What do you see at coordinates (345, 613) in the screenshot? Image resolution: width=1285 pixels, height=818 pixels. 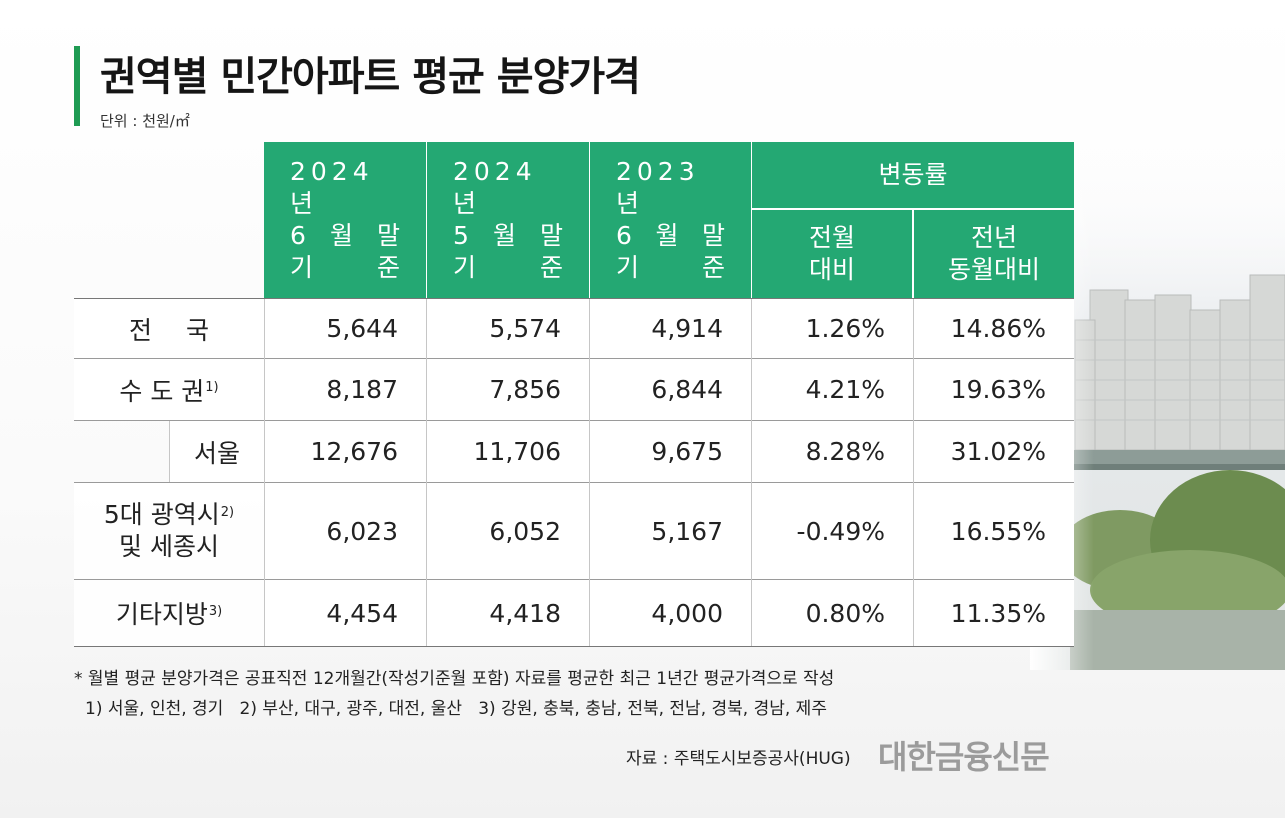 I see `cell-2024-06: 4,454` at bounding box center [345, 613].